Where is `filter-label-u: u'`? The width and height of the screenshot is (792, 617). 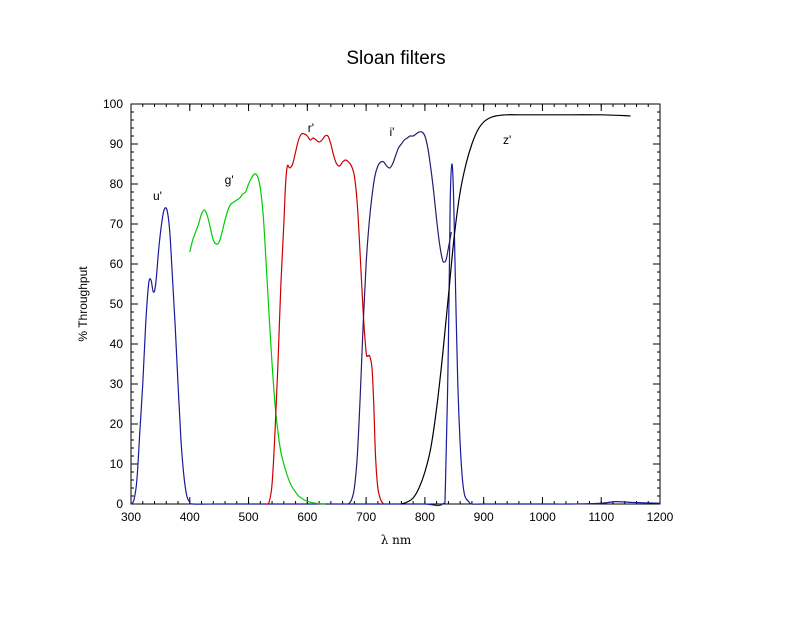
filter-label-u: u' is located at coordinates (157, 196).